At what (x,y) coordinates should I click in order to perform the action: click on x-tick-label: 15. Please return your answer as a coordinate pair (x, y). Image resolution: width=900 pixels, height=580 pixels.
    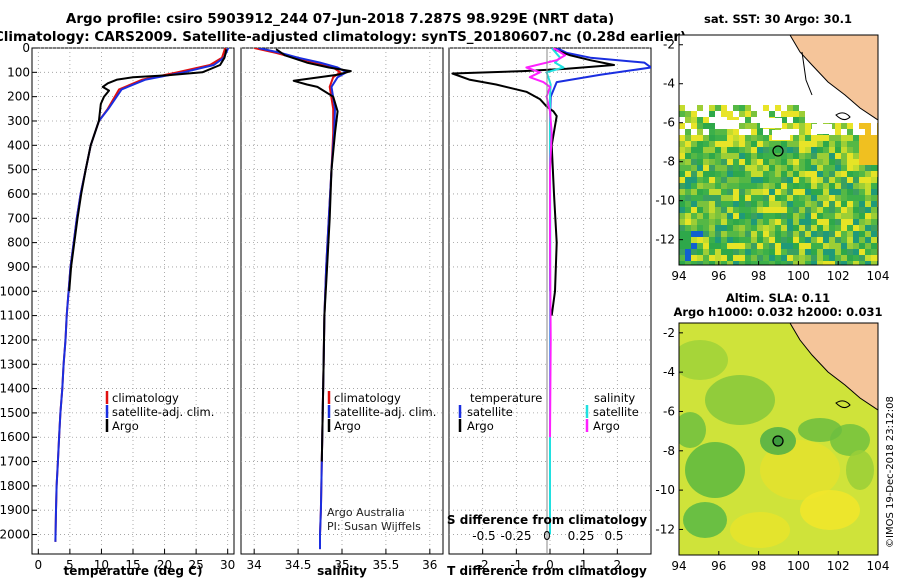
    Looking at the image, I should click on (132, 565).